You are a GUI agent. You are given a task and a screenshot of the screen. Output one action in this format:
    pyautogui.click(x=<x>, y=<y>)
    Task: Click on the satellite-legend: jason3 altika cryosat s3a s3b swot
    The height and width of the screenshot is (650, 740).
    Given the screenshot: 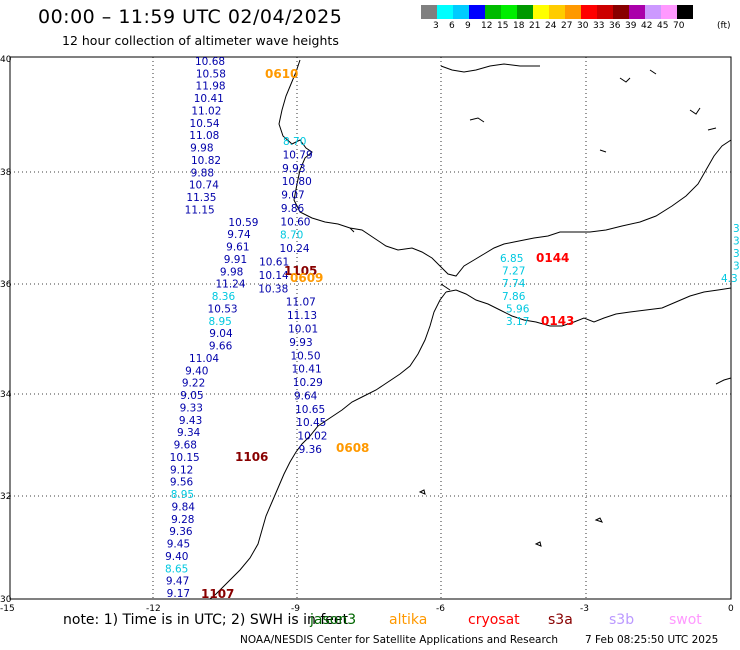 What is the action you would take?
    pyautogui.click(x=370, y=621)
    